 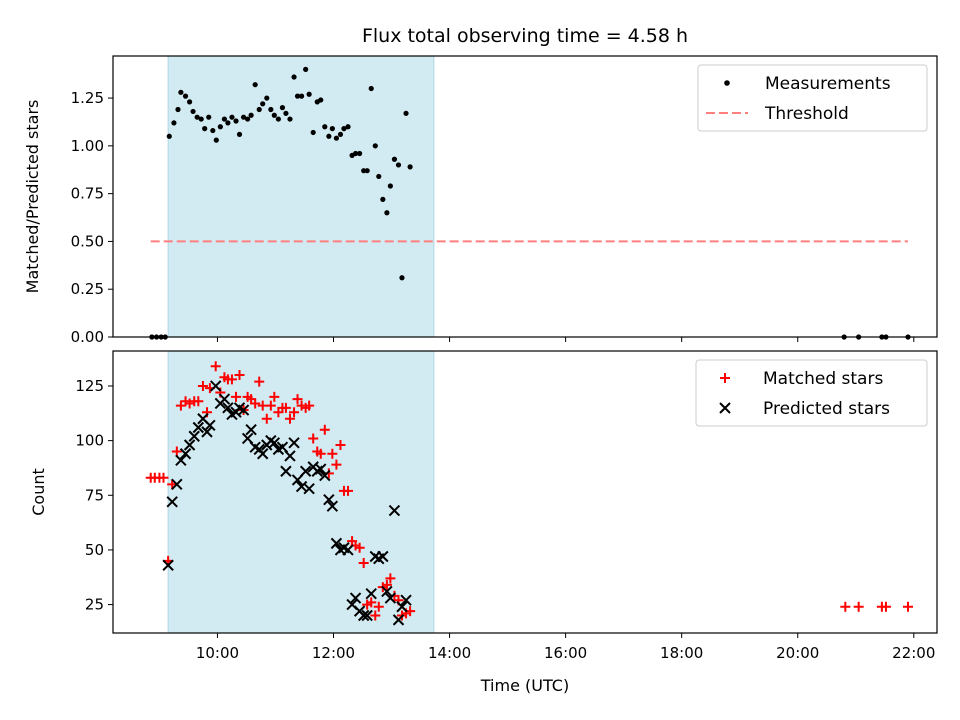 I want to click on y-tick-label: 0.50, so click(x=87, y=241).